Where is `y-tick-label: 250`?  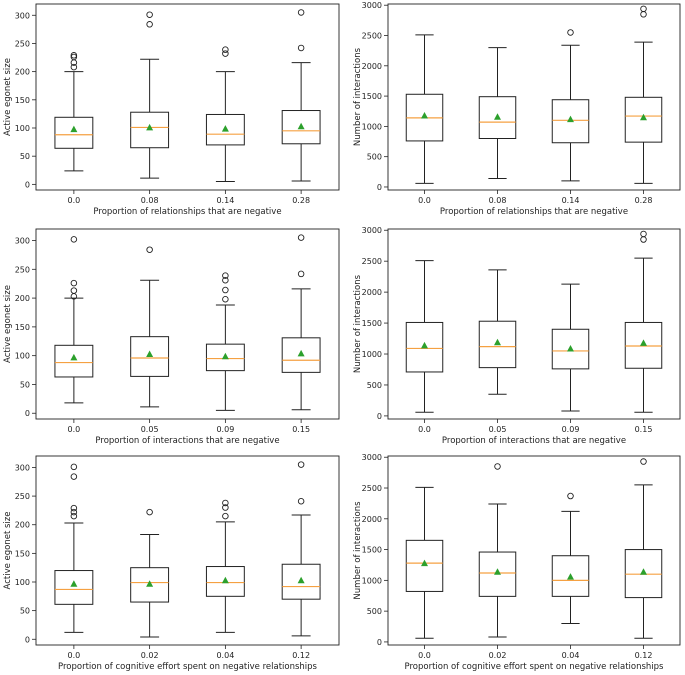 y-tick-label: 250 is located at coordinates (22, 43).